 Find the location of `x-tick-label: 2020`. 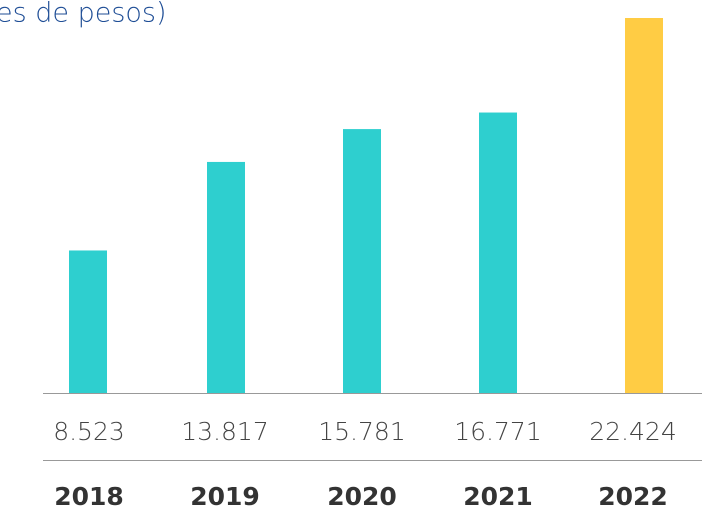

x-tick-label: 2020 is located at coordinates (362, 496).